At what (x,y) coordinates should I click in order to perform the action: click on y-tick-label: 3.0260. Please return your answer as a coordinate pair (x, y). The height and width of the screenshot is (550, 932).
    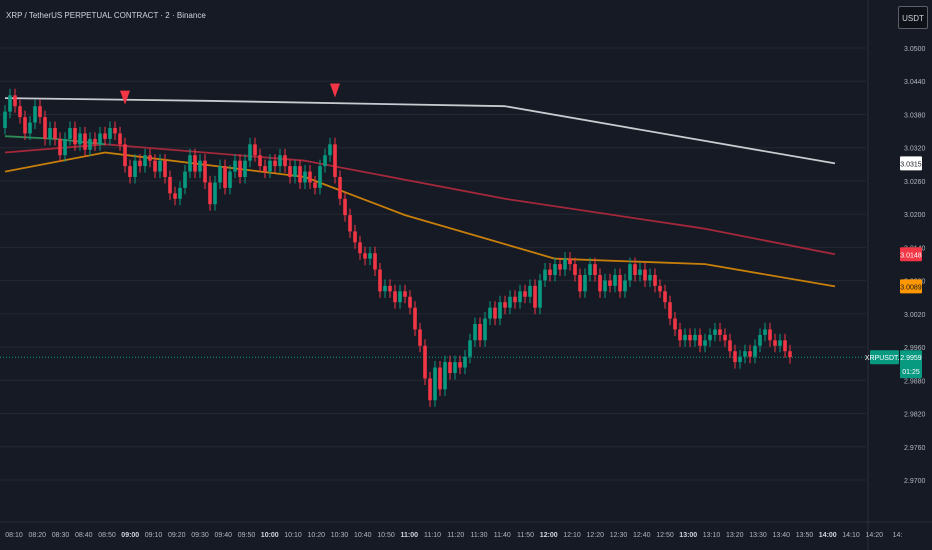
    Looking at the image, I should click on (915, 182).